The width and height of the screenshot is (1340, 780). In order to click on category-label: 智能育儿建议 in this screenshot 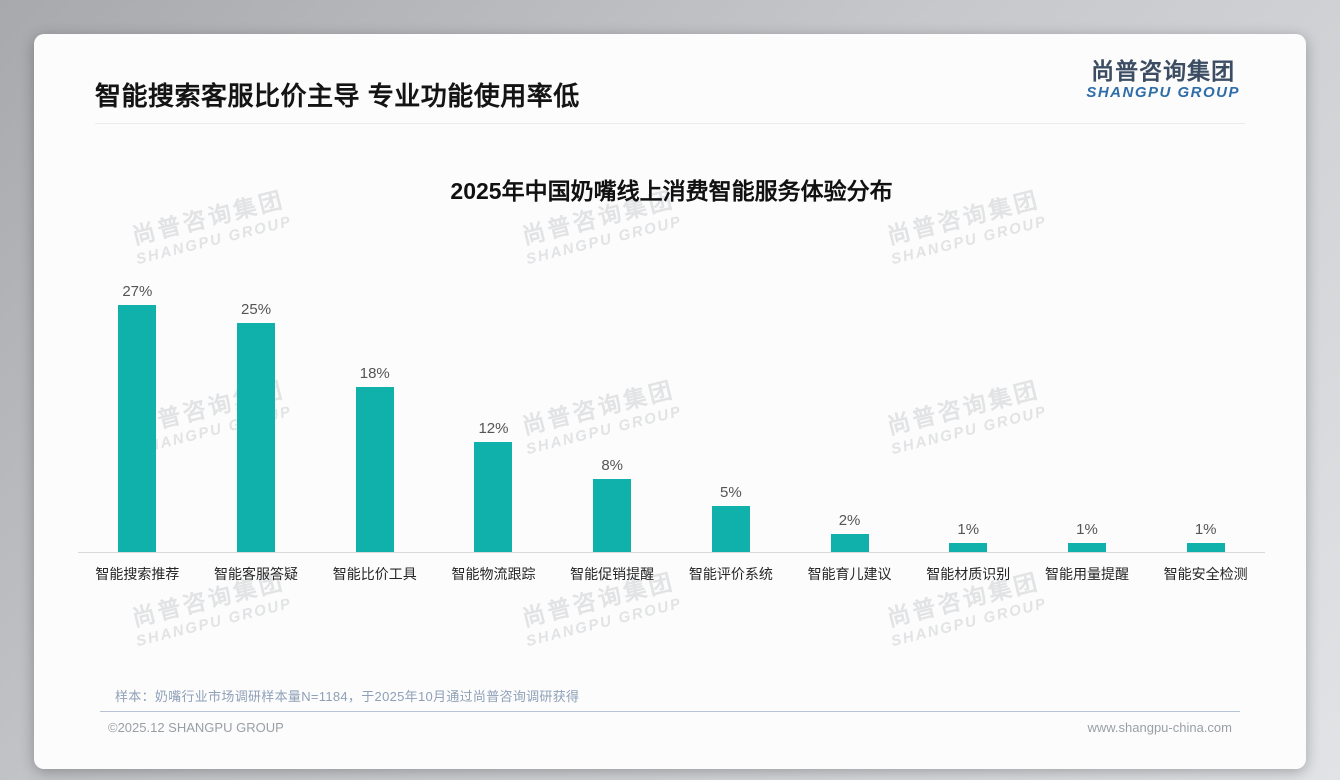, I will do `click(849, 574)`.